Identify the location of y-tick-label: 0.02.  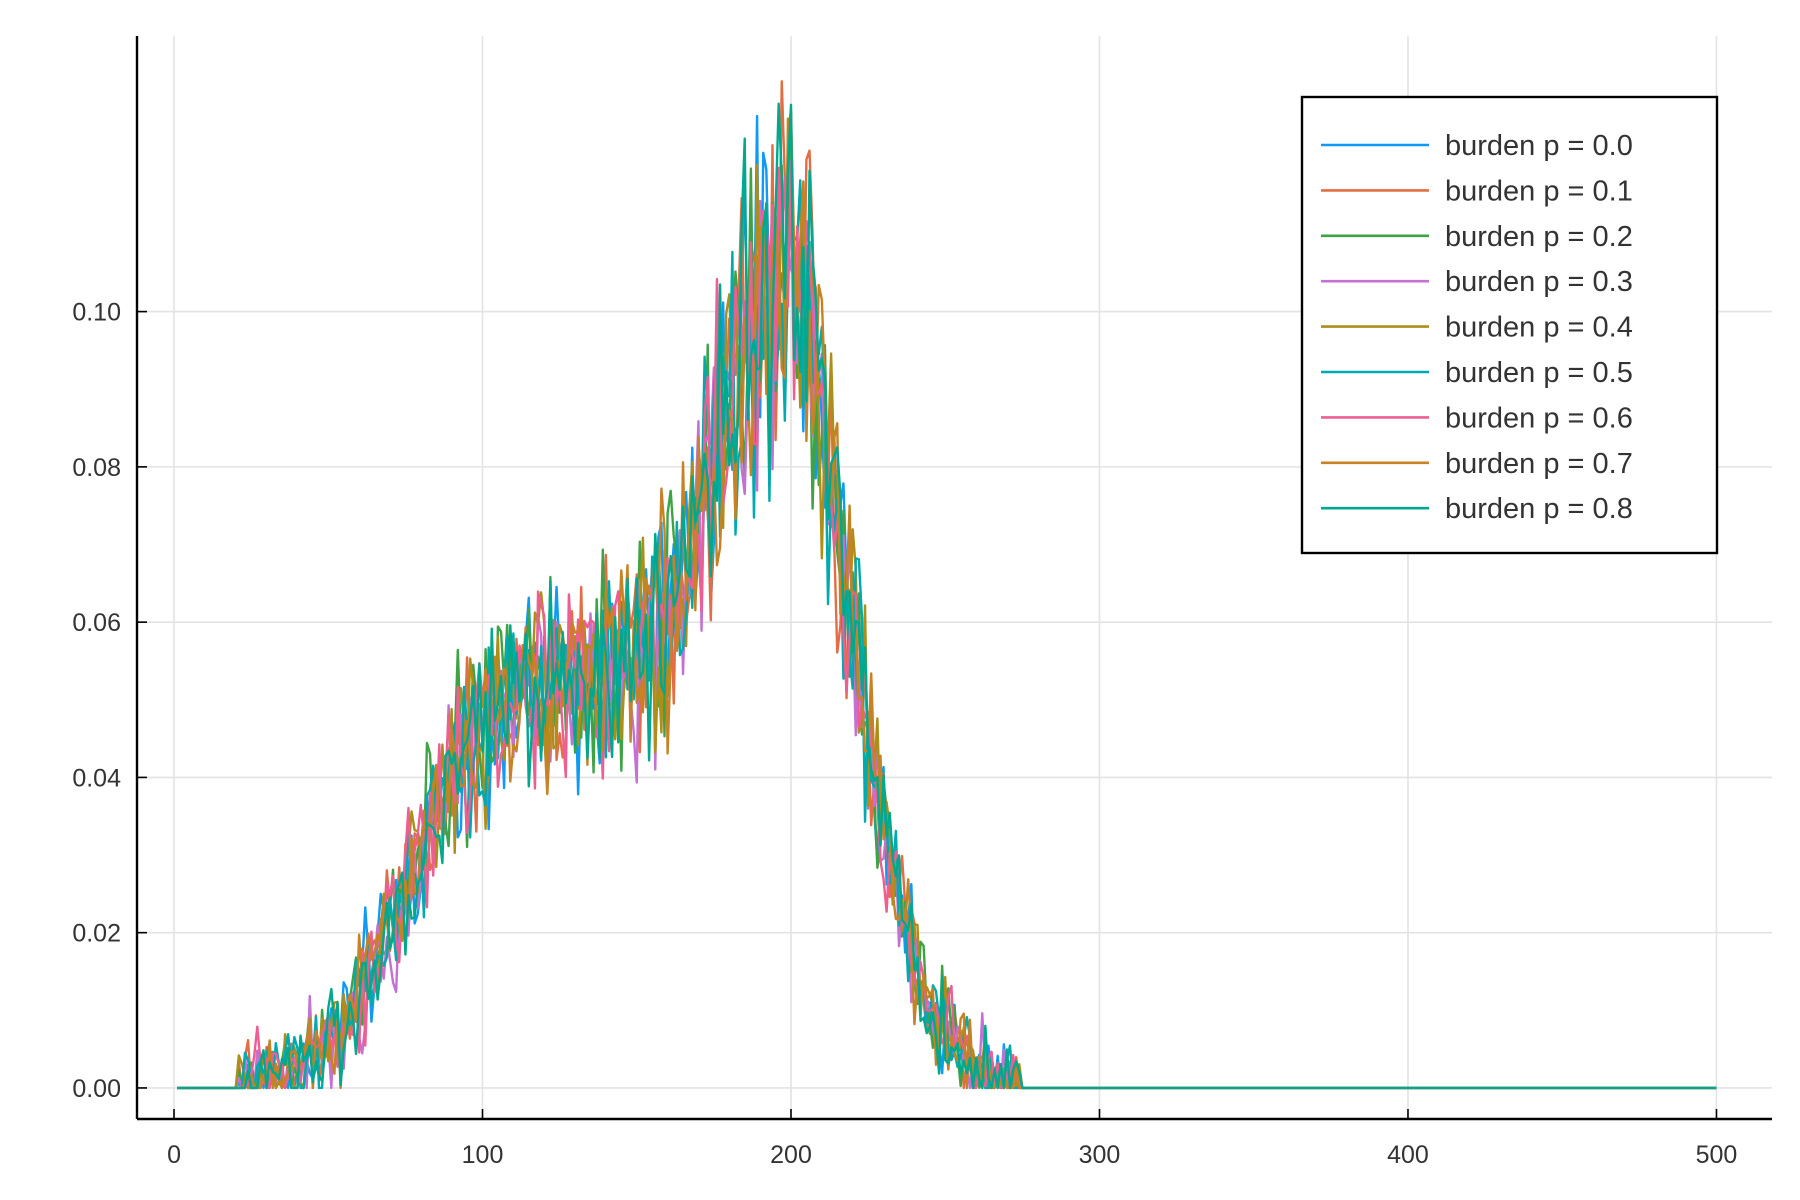
(96, 934).